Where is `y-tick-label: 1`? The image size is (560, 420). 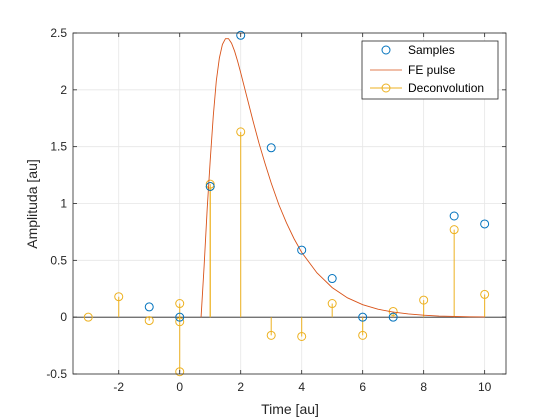
y-tick-label: 1 is located at coordinates (63, 204).